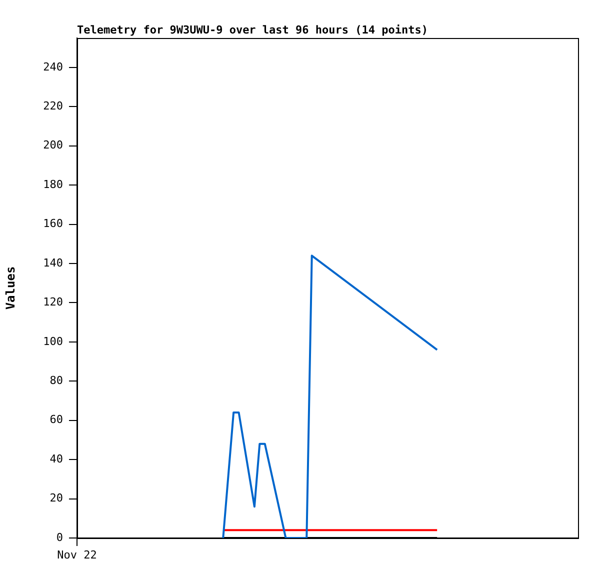 The image size is (597, 579). What do you see at coordinates (53, 184) in the screenshot?
I see `y-tick-label: 180` at bounding box center [53, 184].